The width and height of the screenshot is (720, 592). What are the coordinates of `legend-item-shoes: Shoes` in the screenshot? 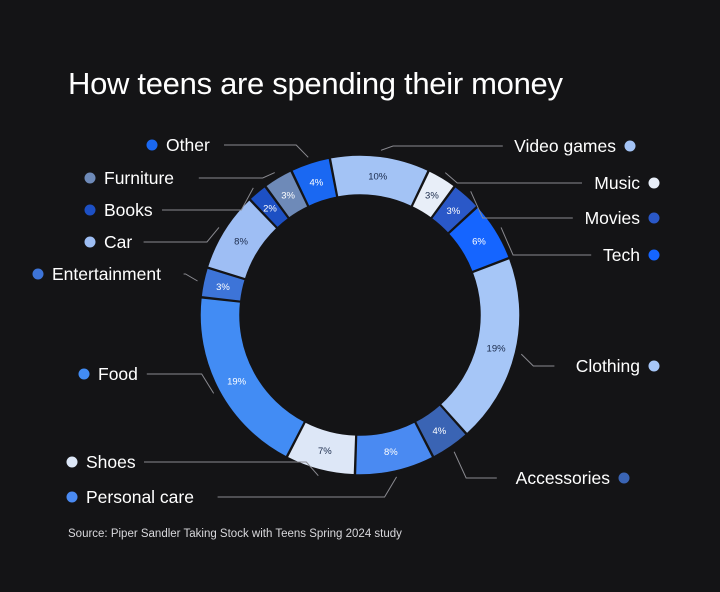 It's located at (192, 464).